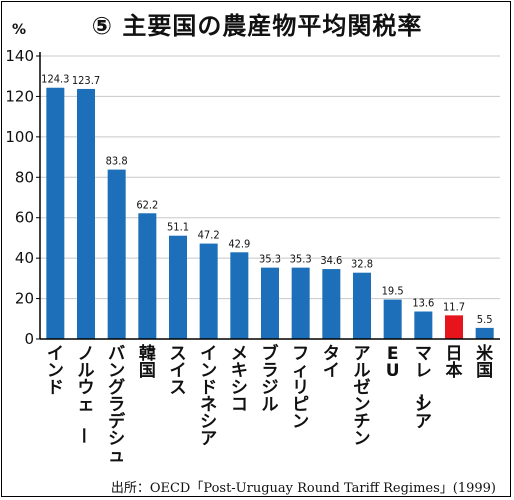  What do you see at coordinates (362, 396) in the screenshot?
I see `category-label: アルゼンチン` at bounding box center [362, 396].